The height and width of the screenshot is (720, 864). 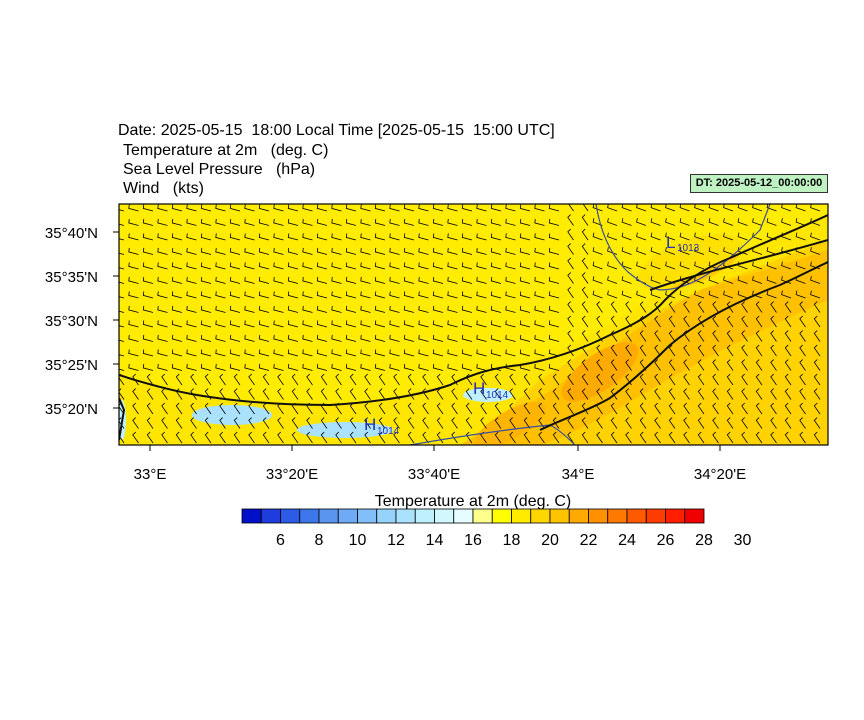 What do you see at coordinates (71, 365) in the screenshot?
I see `lat-label: 35°25'N` at bounding box center [71, 365].